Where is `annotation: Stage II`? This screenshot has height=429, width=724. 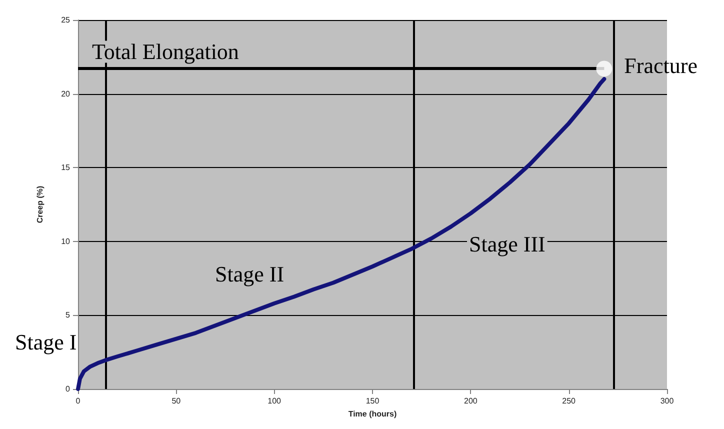
annotation: Stage II is located at coordinates (249, 274).